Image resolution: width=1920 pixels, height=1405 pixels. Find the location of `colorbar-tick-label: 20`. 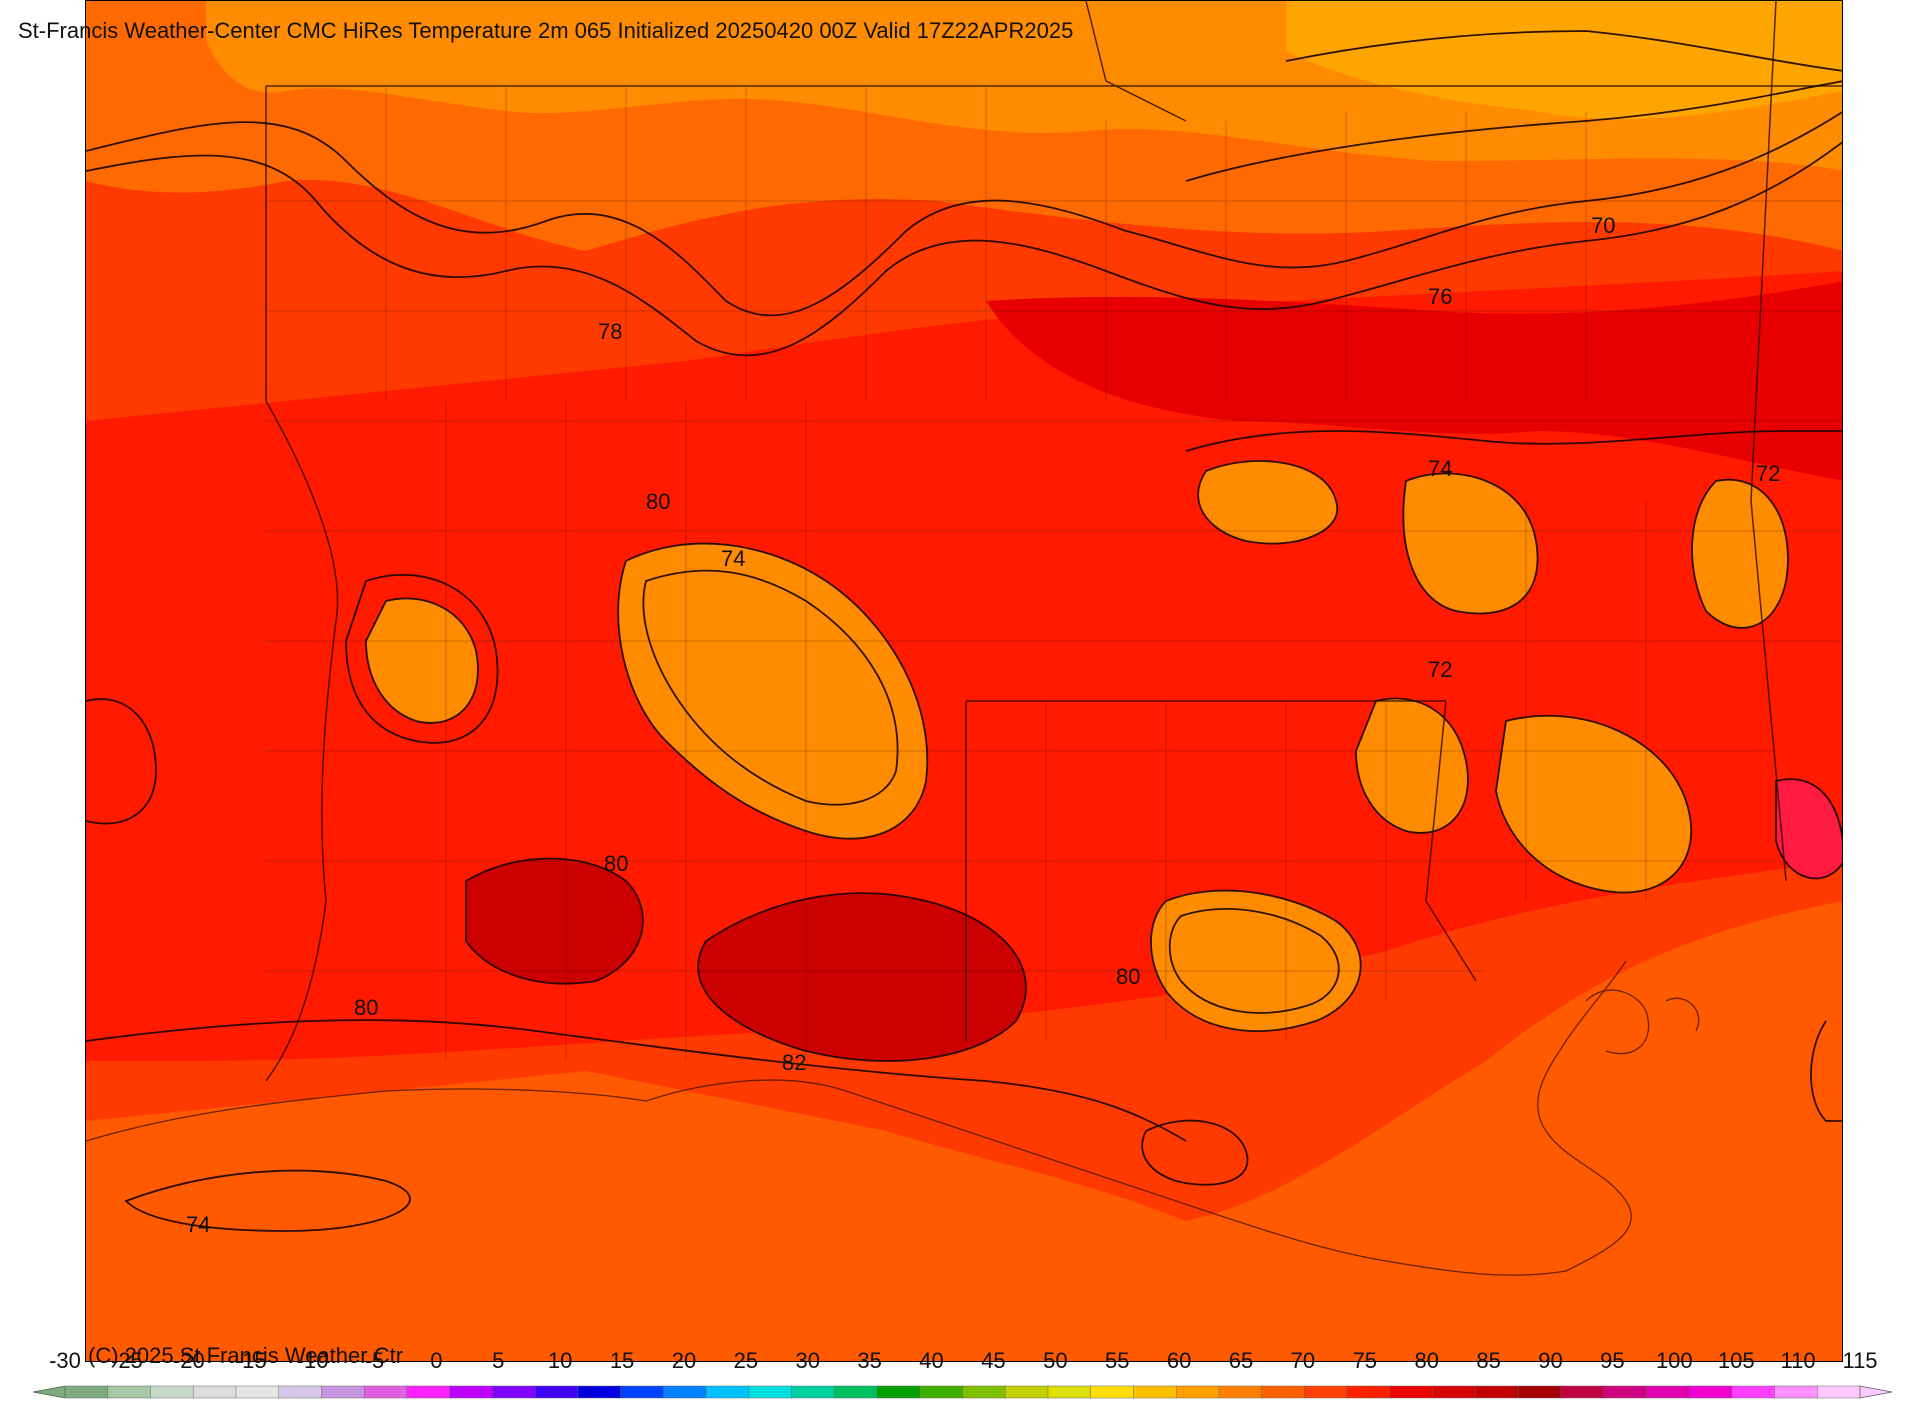

colorbar-tick-label: 20 is located at coordinates (684, 1360).